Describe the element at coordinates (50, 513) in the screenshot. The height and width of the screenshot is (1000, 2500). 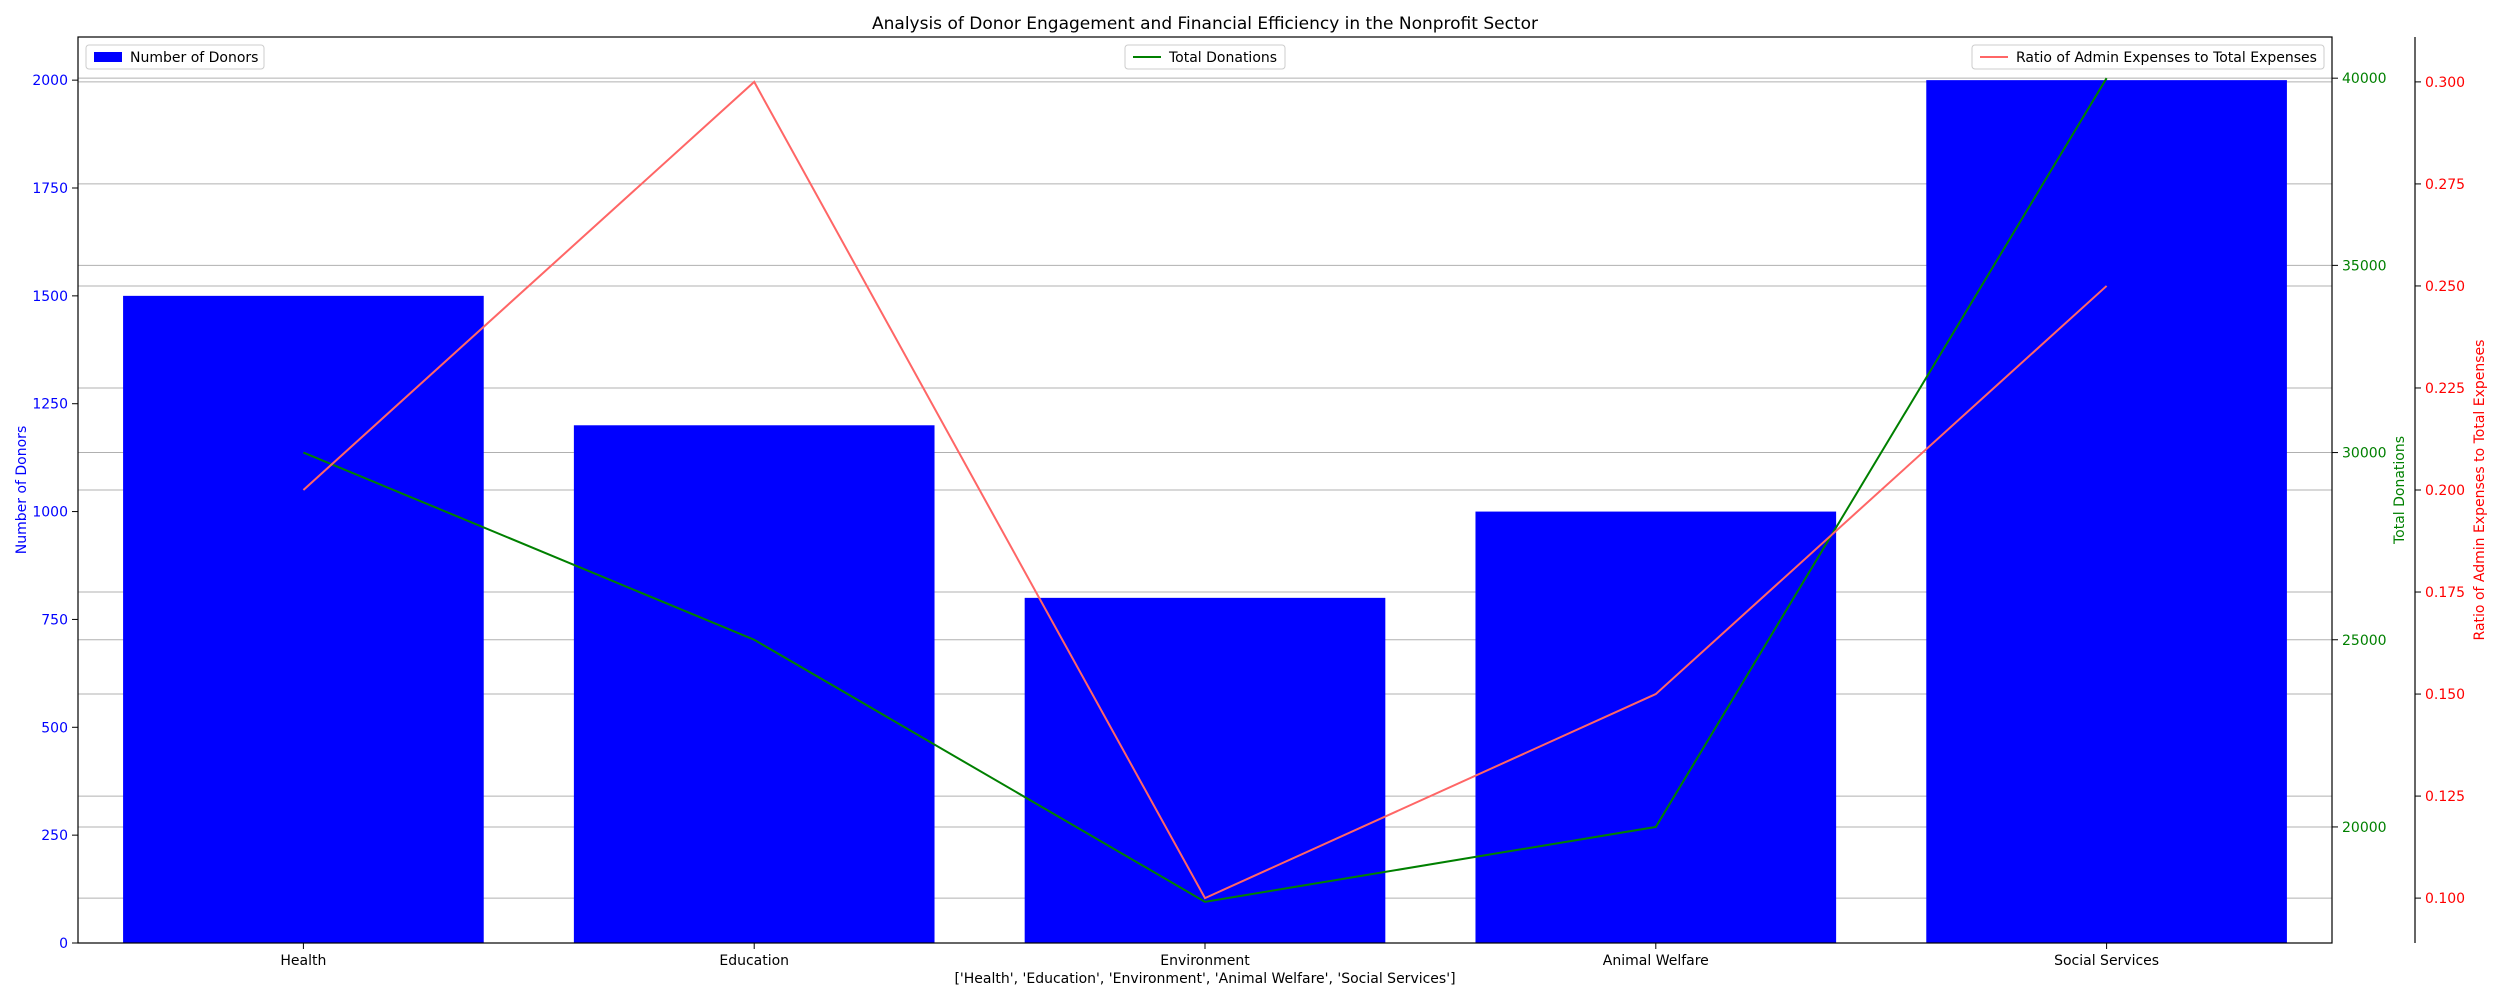
I see `left-tick-label-4: 1000` at that location.